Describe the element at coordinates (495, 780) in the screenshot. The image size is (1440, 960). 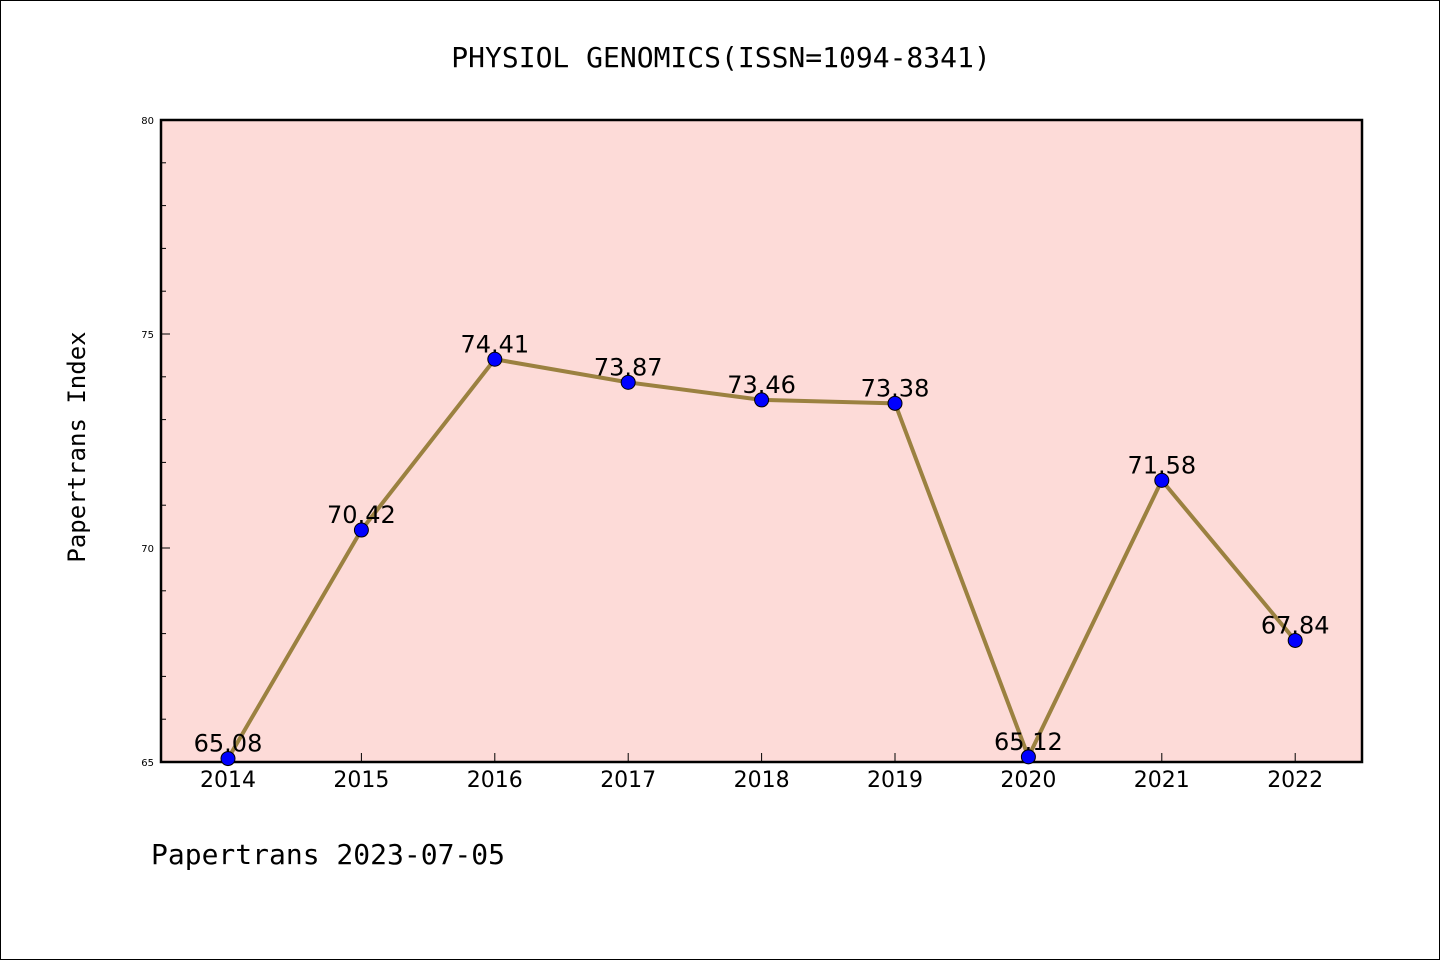
I see `x-tick-label: 2016` at that location.